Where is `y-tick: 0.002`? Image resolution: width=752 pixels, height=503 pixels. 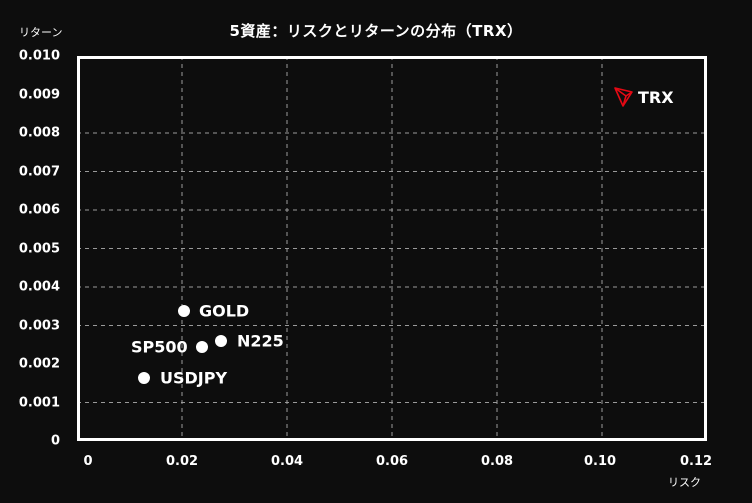 y-tick: 0.002 is located at coordinates (39, 364).